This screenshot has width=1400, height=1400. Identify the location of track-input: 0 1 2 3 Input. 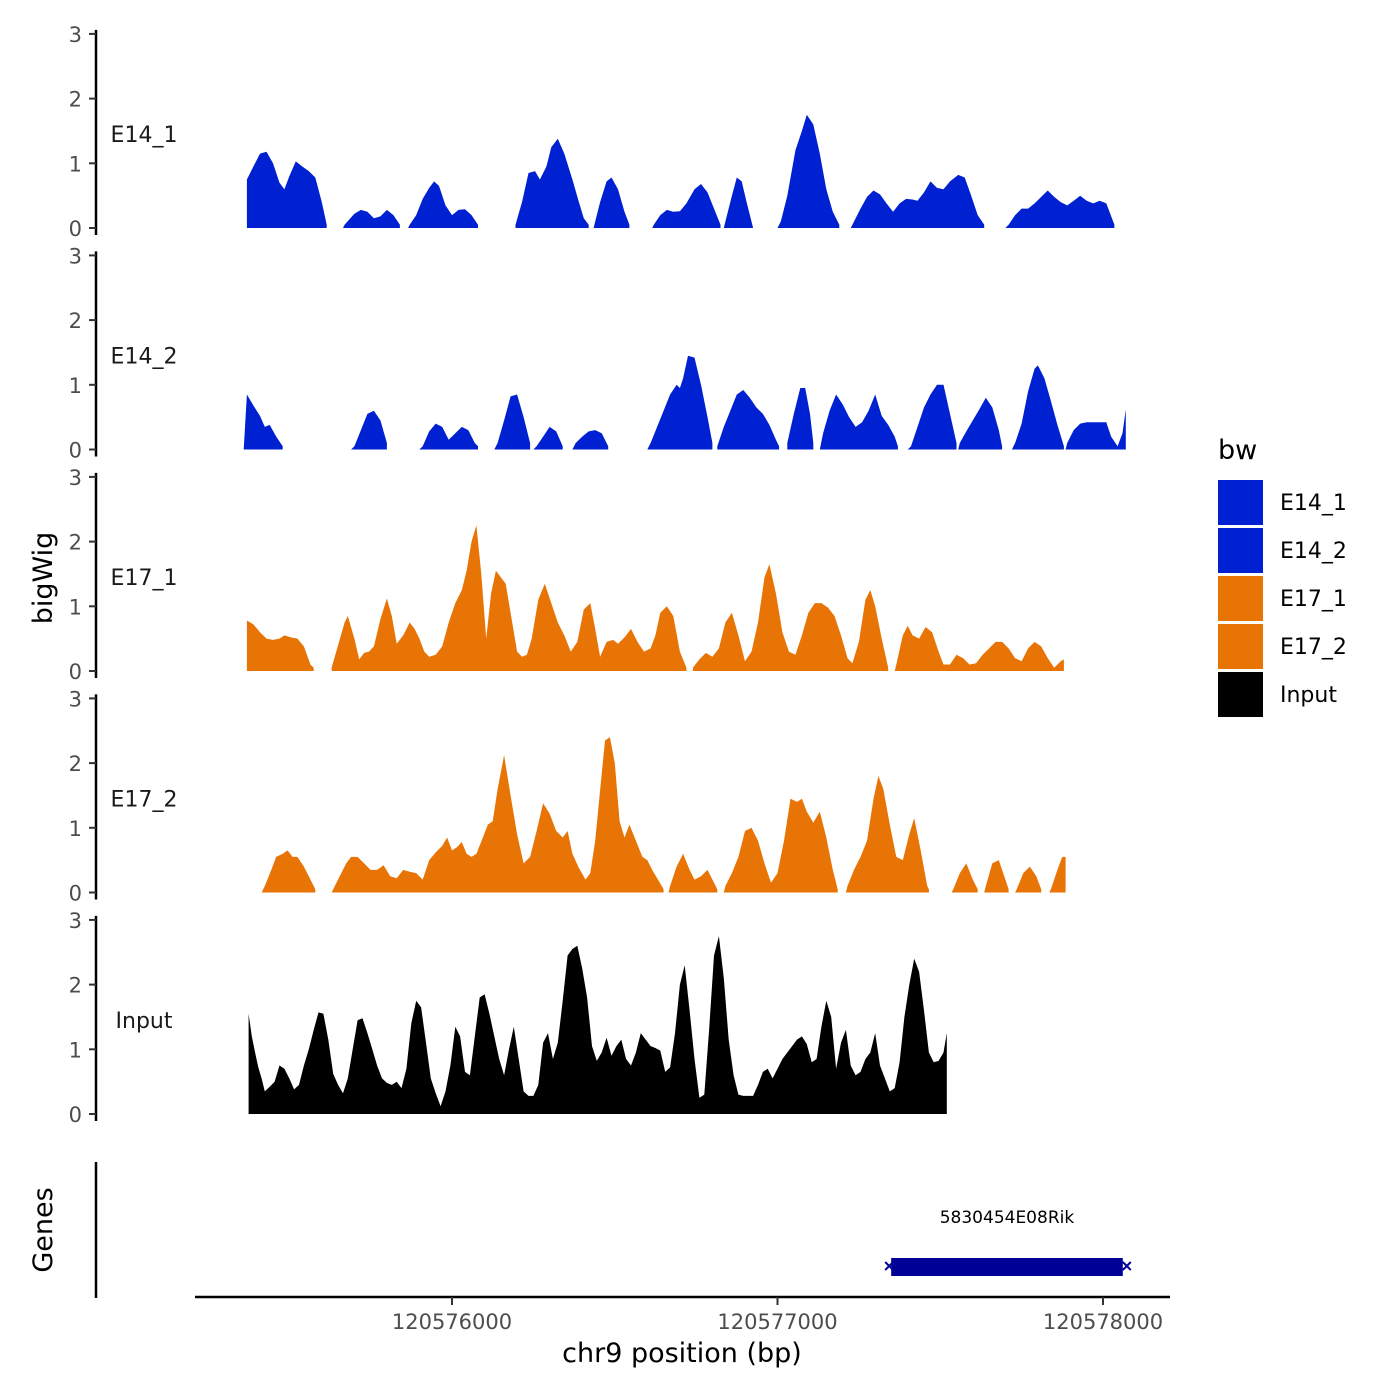
(508, 1018).